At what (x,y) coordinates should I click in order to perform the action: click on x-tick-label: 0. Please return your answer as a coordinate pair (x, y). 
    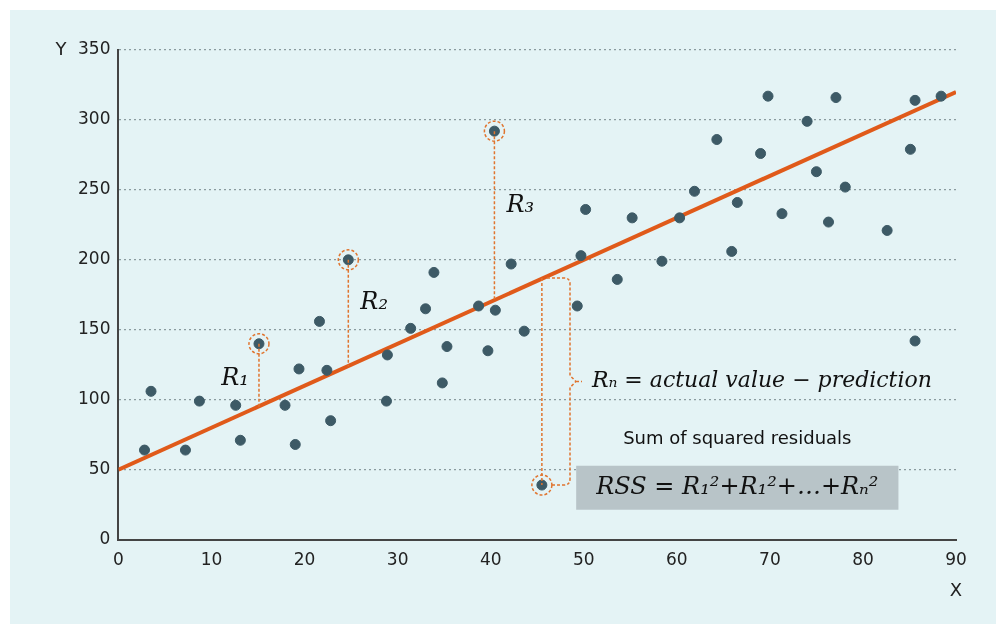
    Looking at the image, I should click on (118, 559).